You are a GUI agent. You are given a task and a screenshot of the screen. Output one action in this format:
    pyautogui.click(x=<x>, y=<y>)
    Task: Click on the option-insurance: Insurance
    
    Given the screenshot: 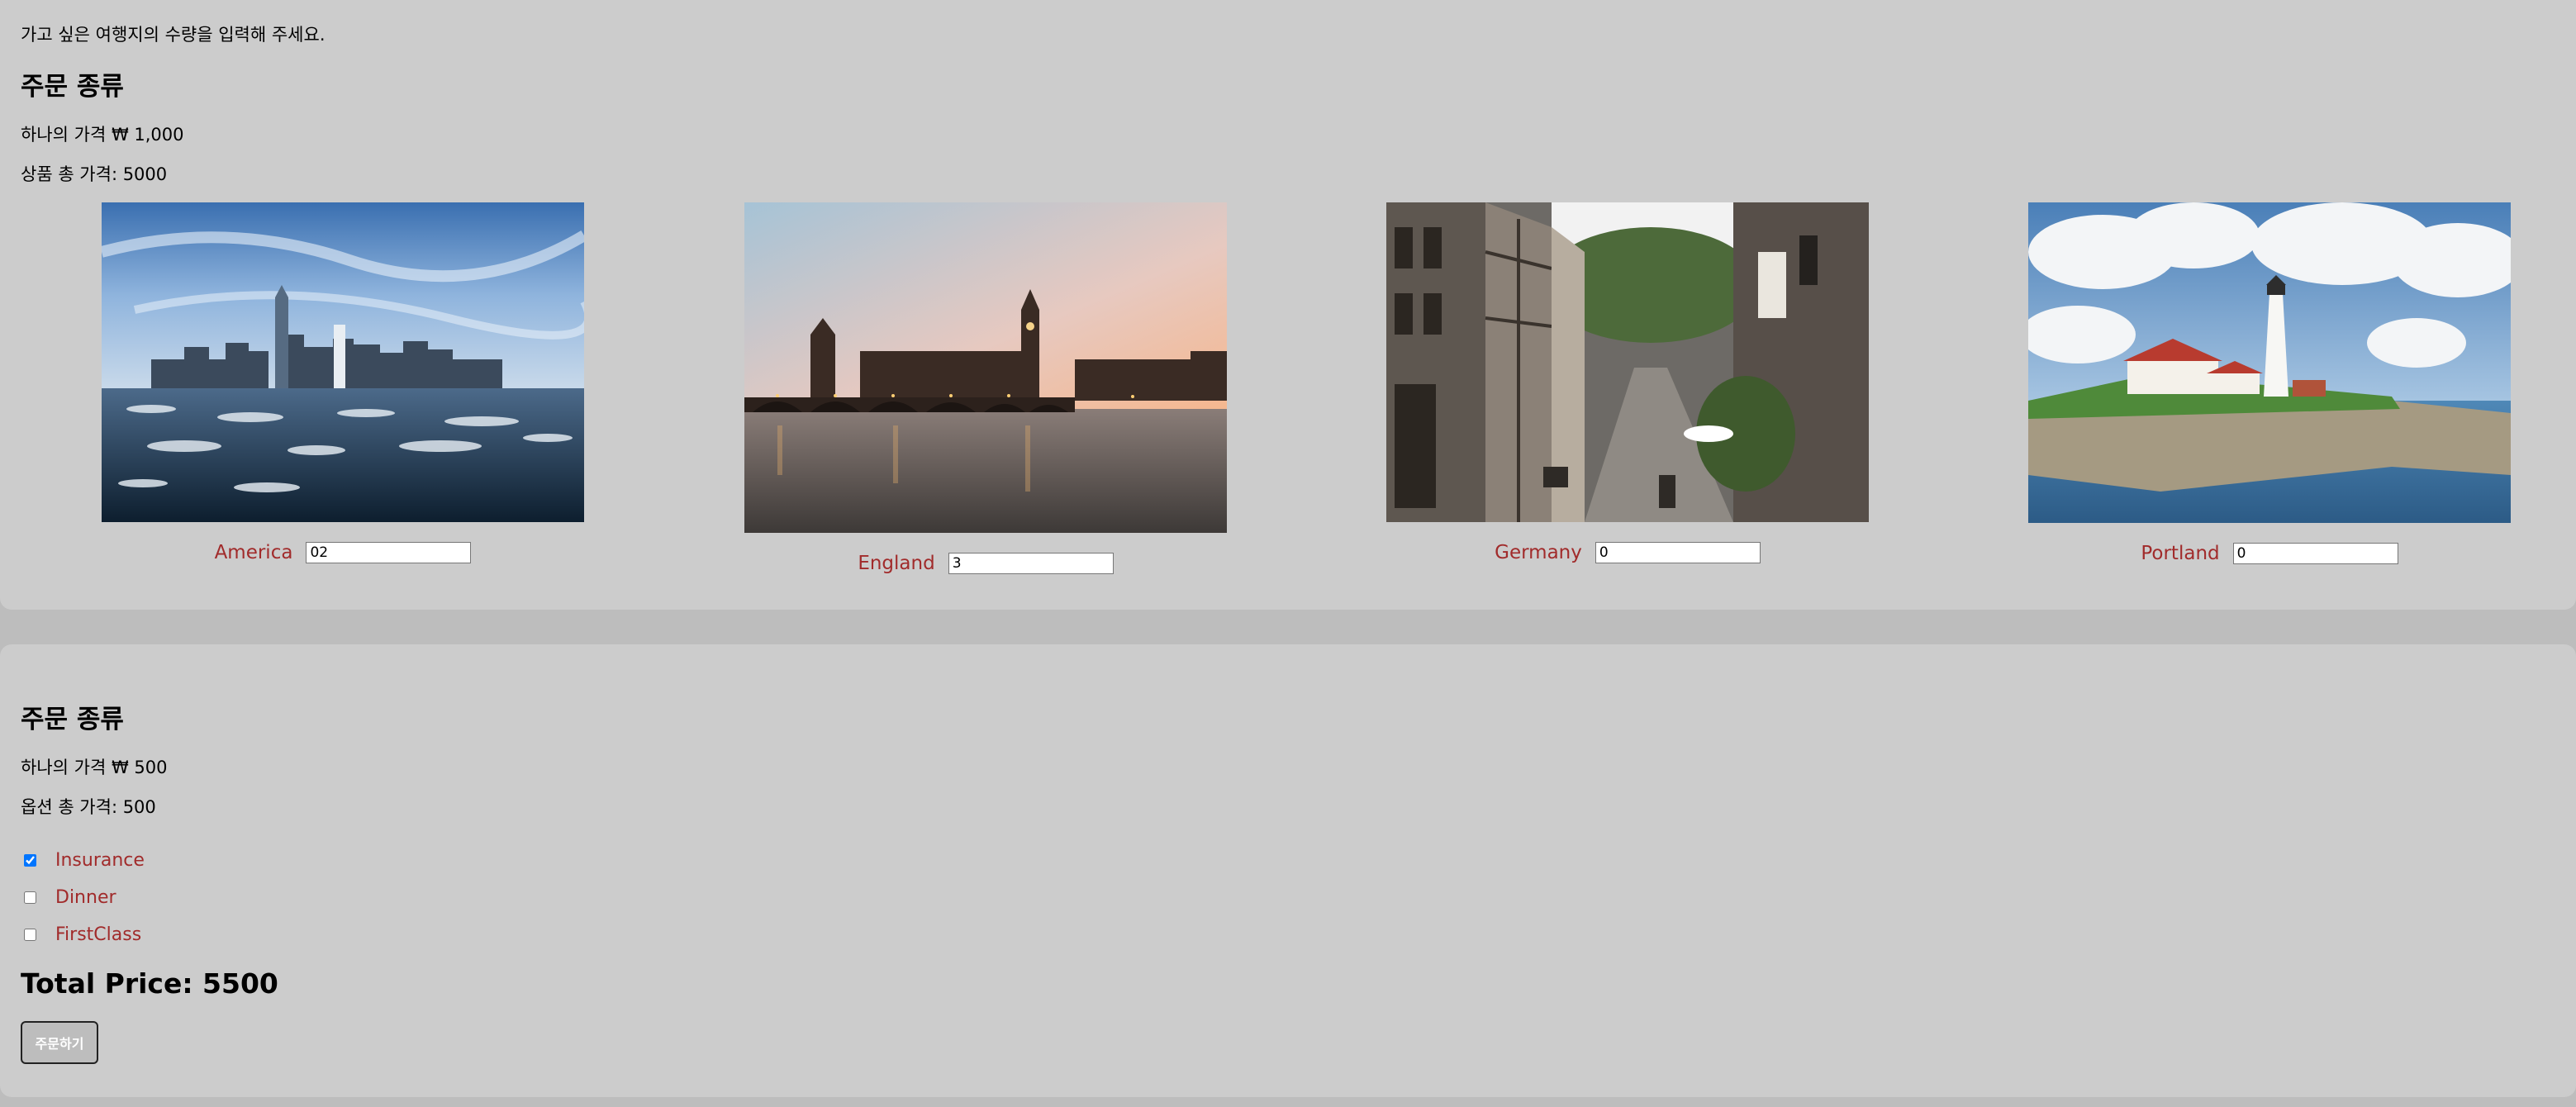 What is the action you would take?
    pyautogui.click(x=84, y=860)
    